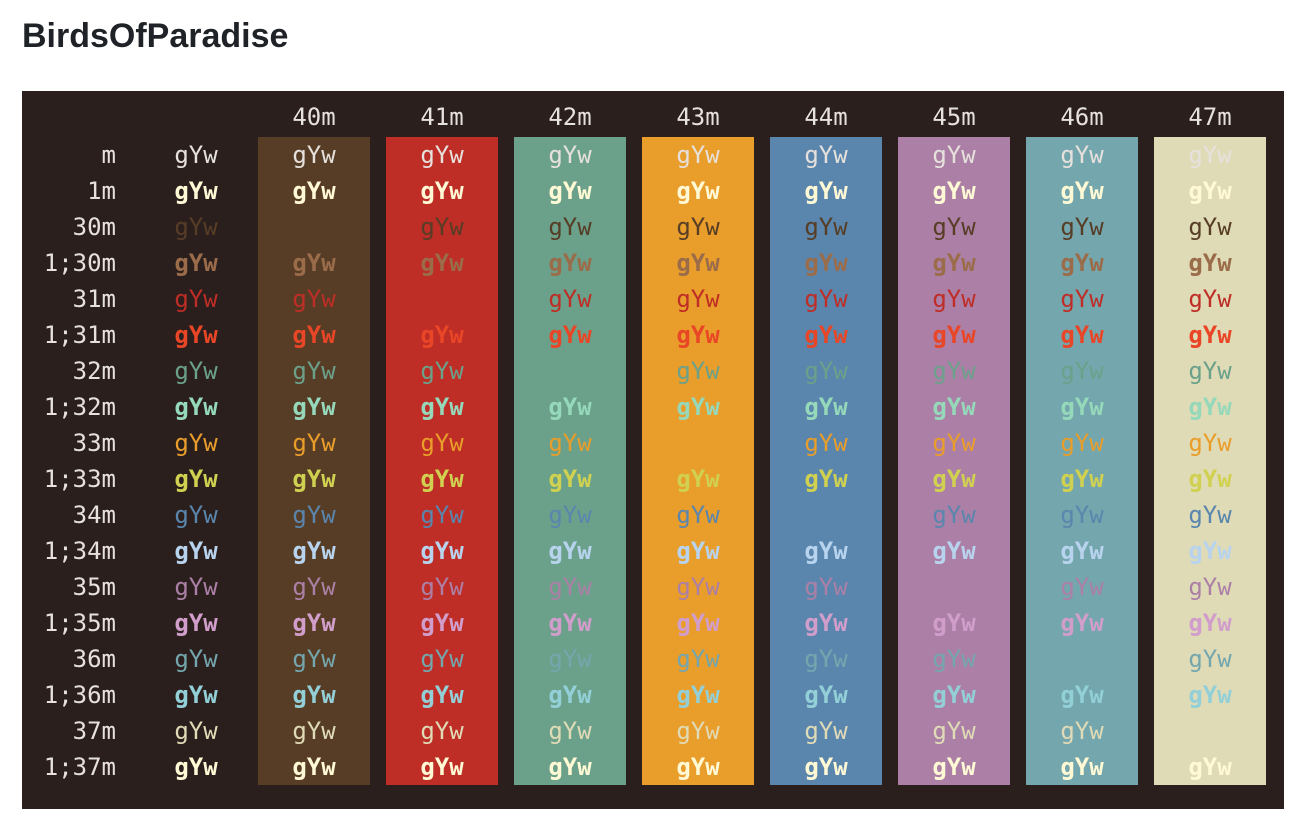 The height and width of the screenshot is (830, 1312). I want to click on column-header: 47m, so click(1210, 117).